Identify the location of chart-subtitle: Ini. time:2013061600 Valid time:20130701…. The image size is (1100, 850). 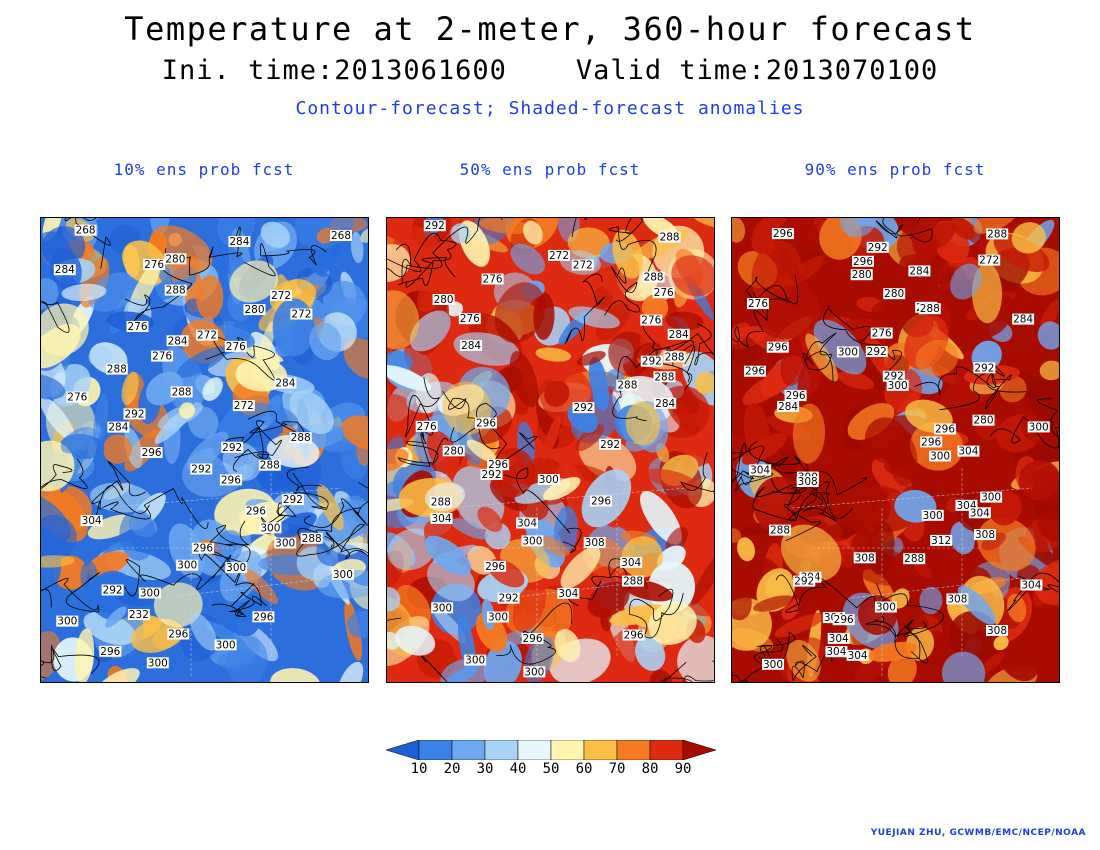
(550, 70).